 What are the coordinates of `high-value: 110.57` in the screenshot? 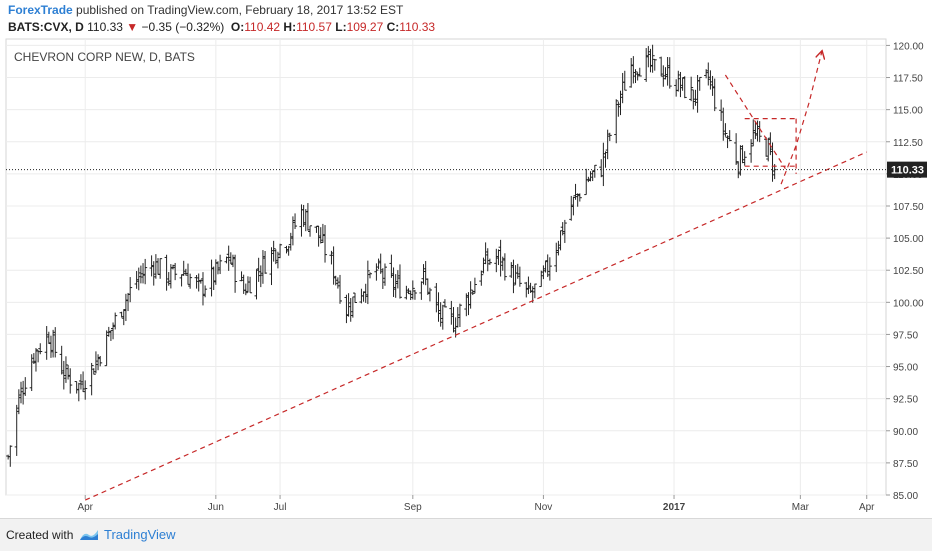 It's located at (314, 27).